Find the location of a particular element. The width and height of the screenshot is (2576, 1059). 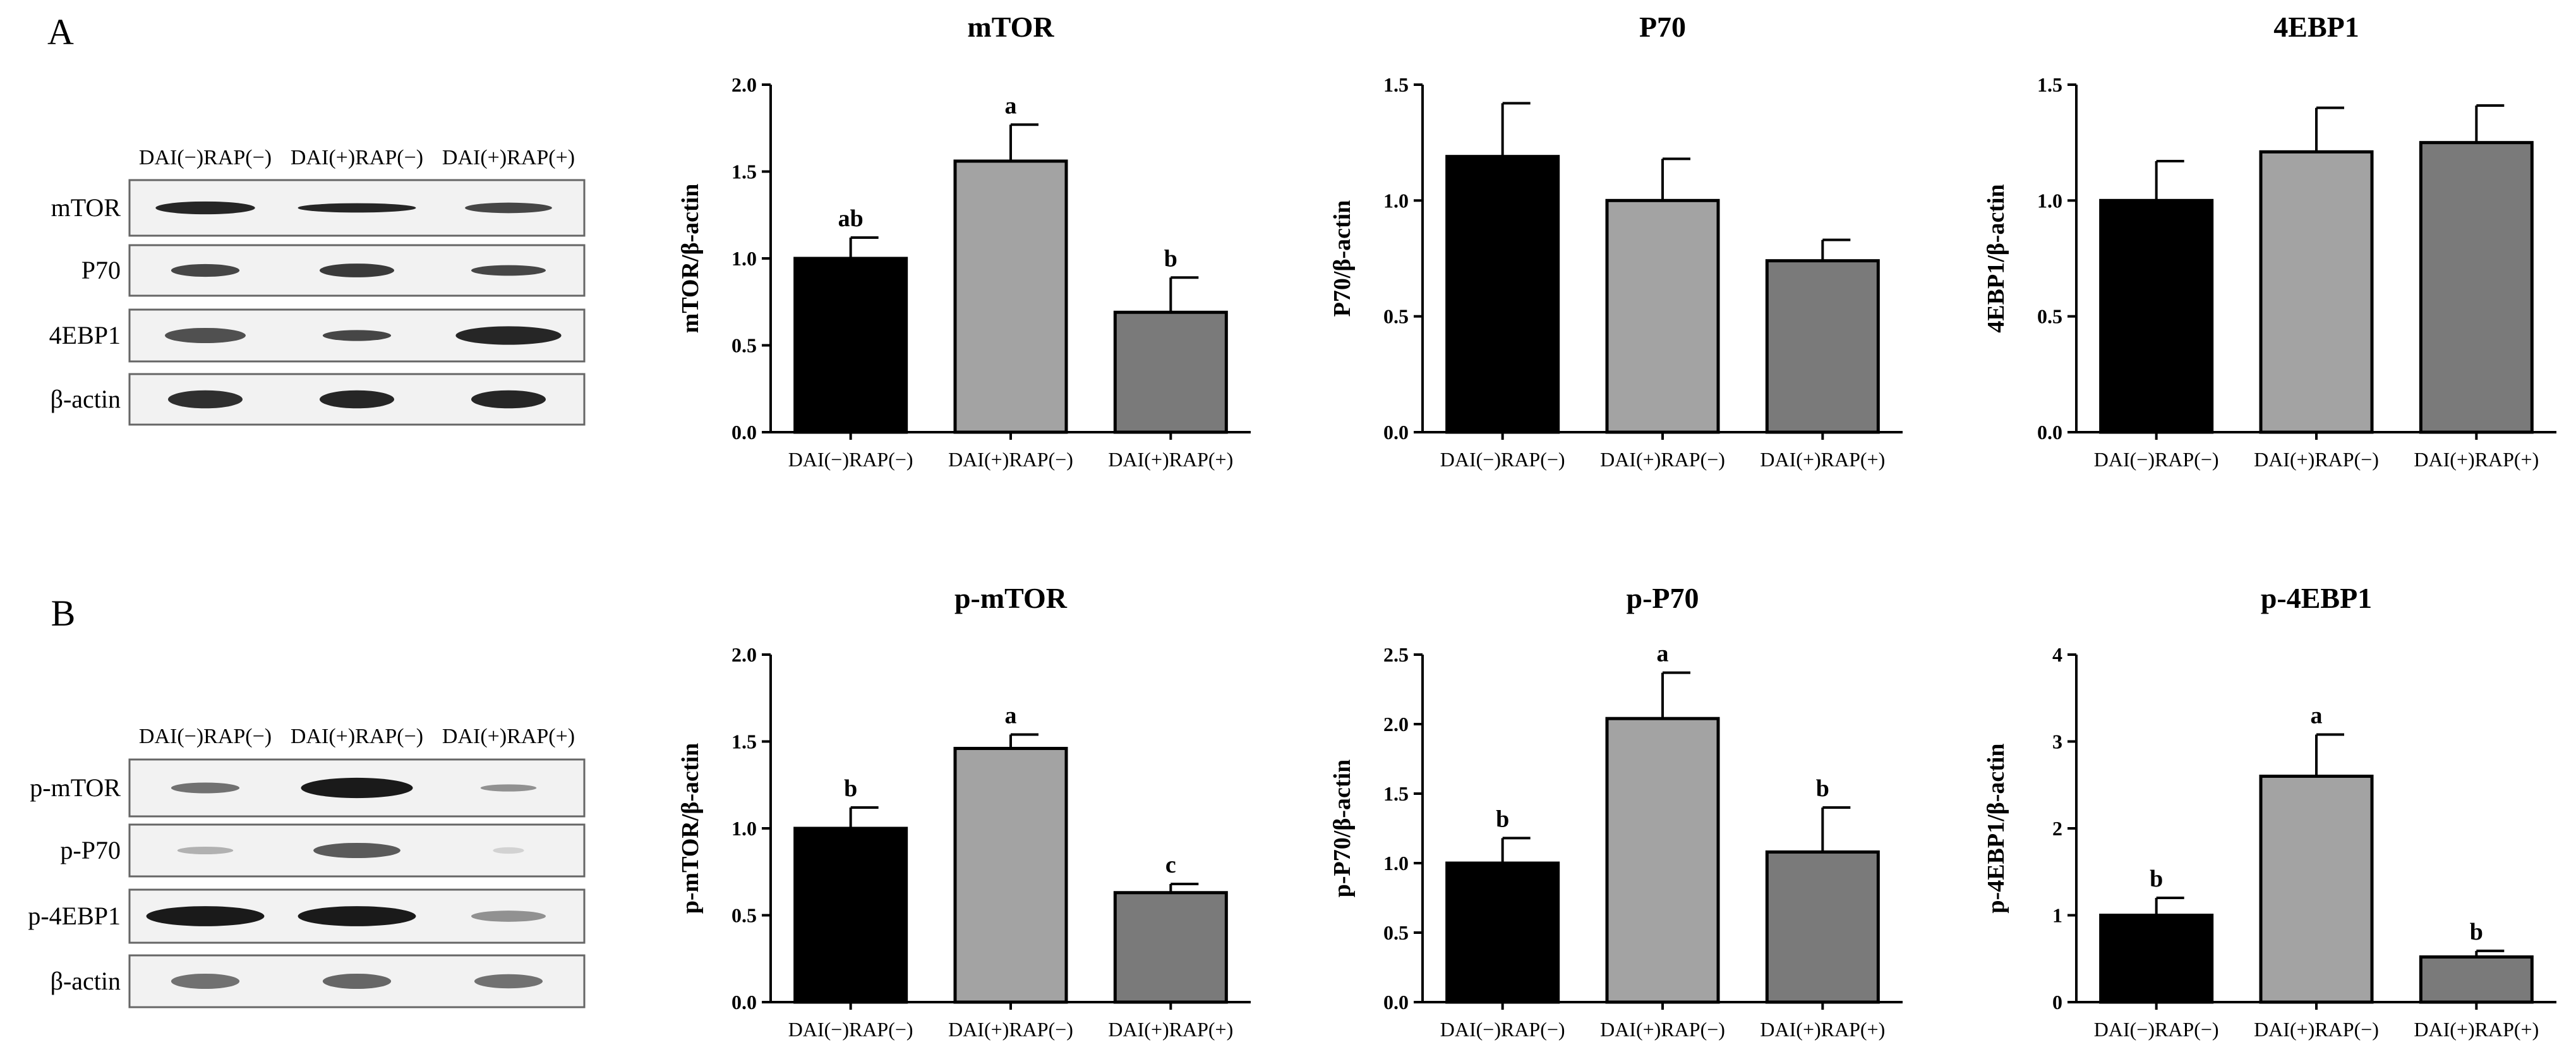

chart-title: p-4EBP1 is located at coordinates (2316, 598).